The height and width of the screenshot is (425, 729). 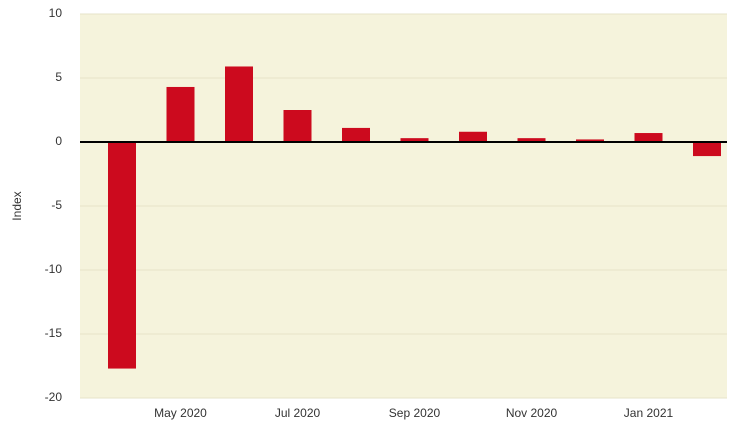 I want to click on y-tick-label: 10, so click(x=56, y=13).